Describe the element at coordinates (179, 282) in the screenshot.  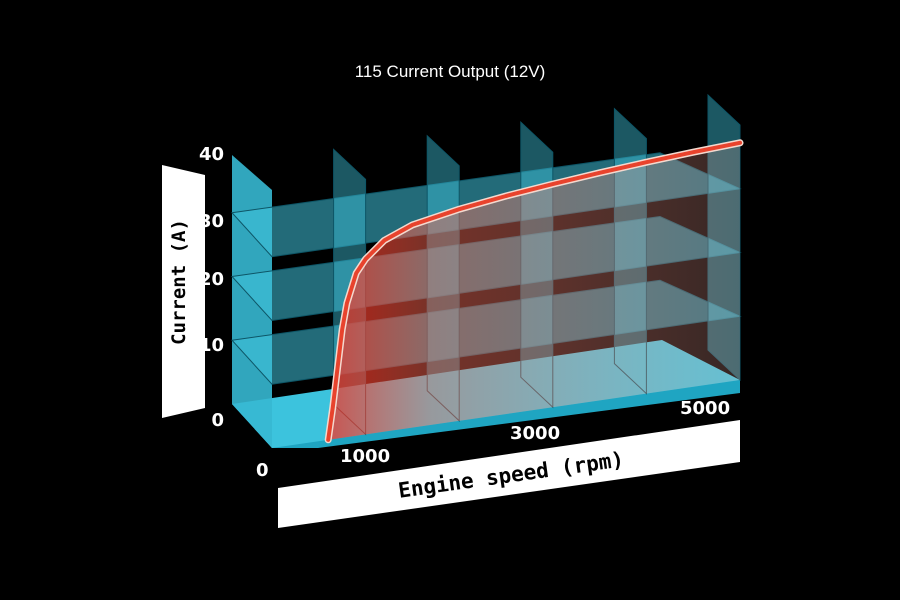
I see `y-axis-label: Current (A)` at that location.